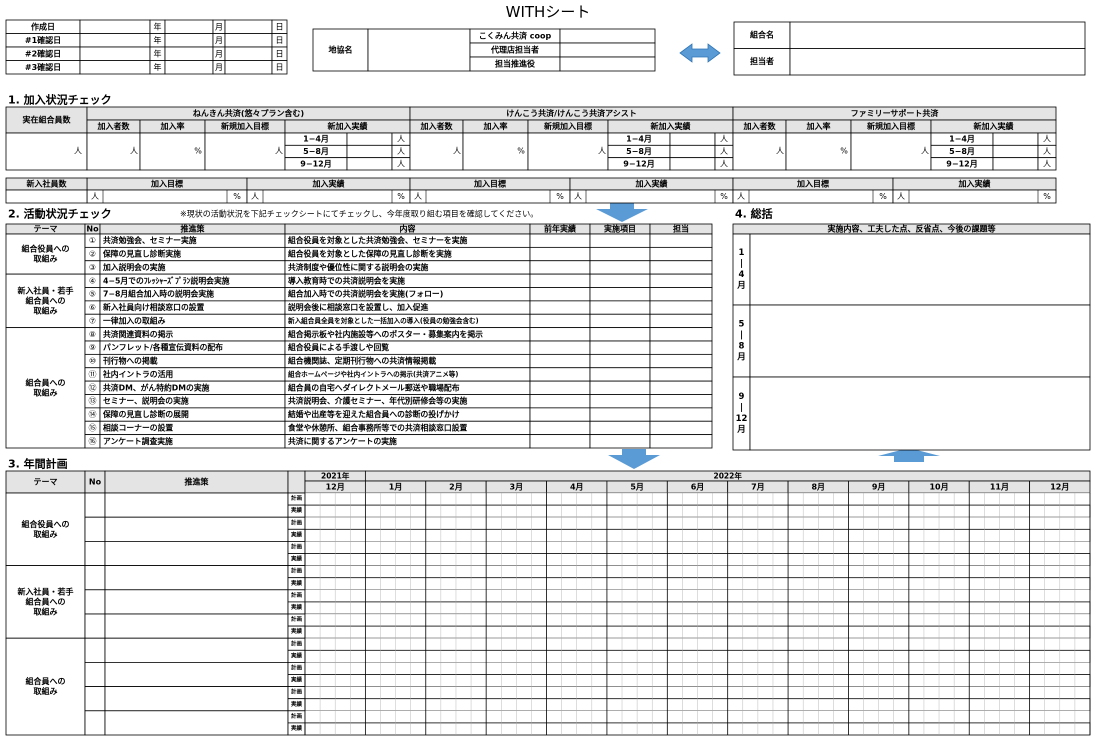 This screenshot has height=736, width=1097. Describe the element at coordinates (130, 361) in the screenshot. I see `cell-text: 刊行物への掲載` at that location.